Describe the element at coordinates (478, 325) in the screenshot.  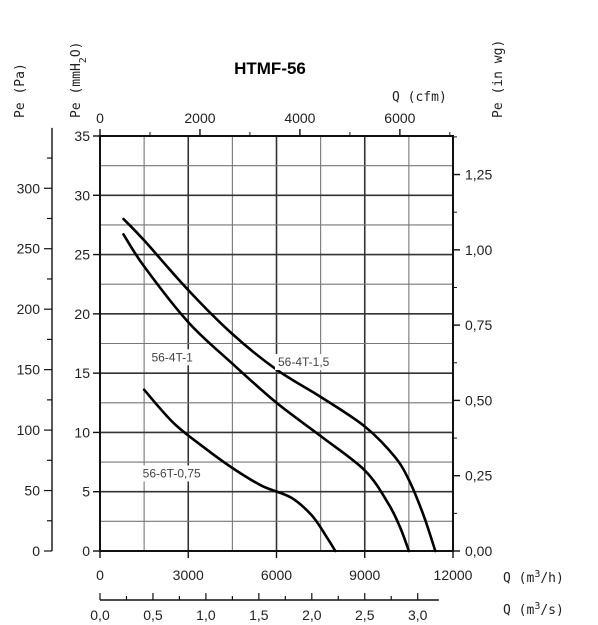
I see `inwg-tick-label: 0,75` at that location.